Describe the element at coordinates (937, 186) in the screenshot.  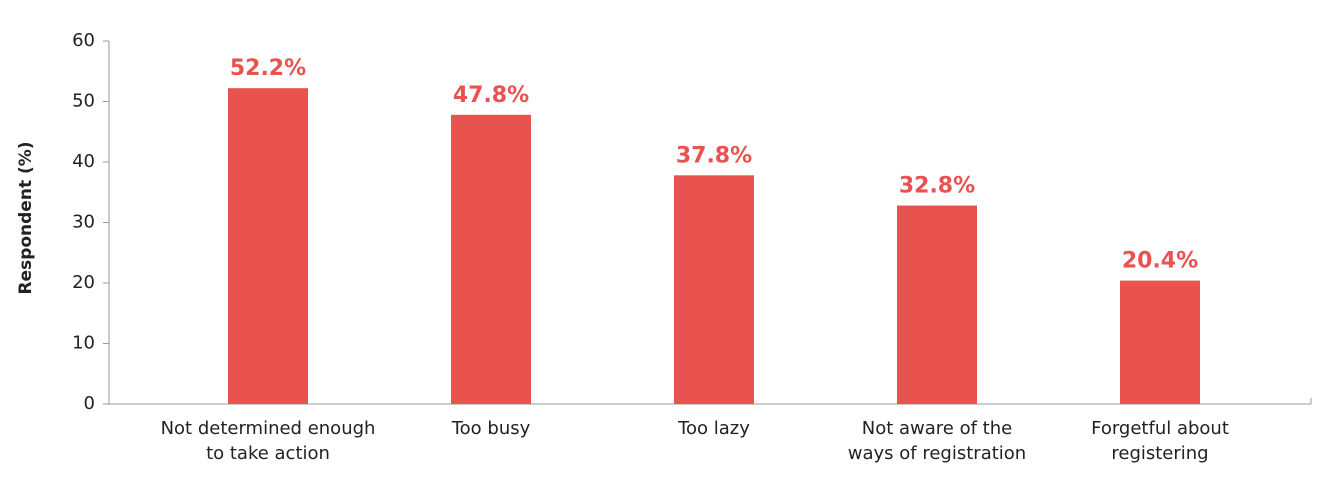
I see `value-label: 32.8%` at that location.